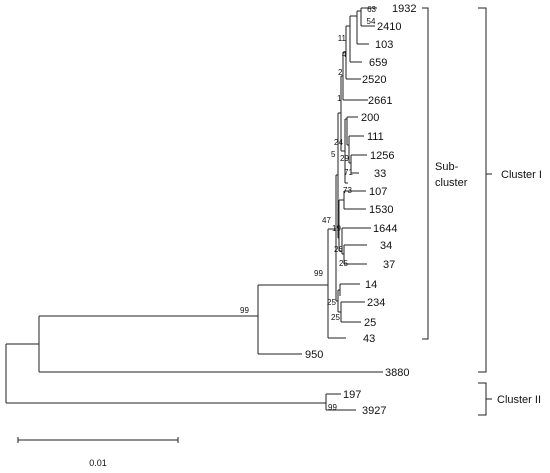  What do you see at coordinates (425, 173) in the screenshot?
I see `sub-cluster-bracket` at bounding box center [425, 173].